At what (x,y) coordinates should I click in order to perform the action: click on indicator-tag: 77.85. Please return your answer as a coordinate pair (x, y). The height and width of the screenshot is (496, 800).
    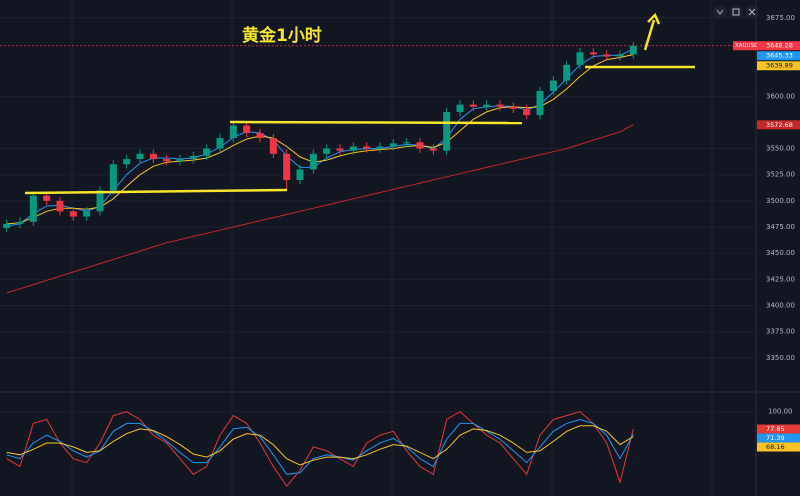
    Looking at the image, I should click on (775, 429).